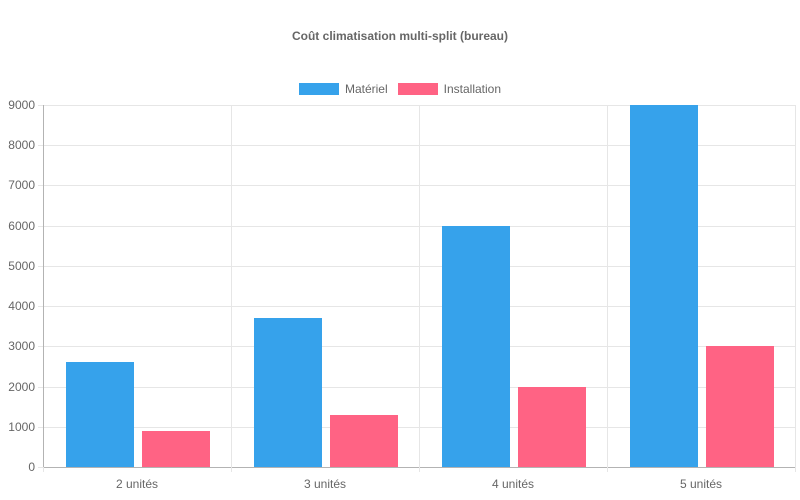 Image resolution: width=800 pixels, height=500 pixels. What do you see at coordinates (701, 484) in the screenshot?
I see `x-tick-label-5-unites: 5 unités` at bounding box center [701, 484].